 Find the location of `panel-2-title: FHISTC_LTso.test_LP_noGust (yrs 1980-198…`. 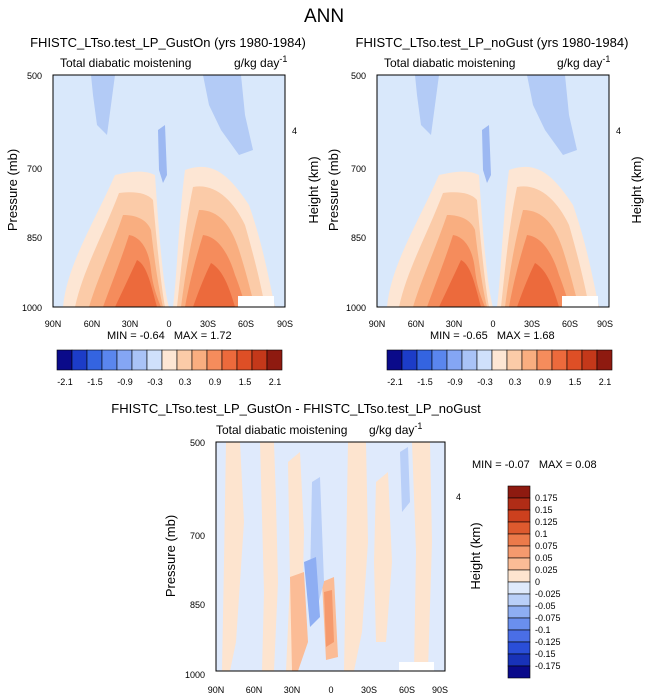

panel-2-title: FHISTC_LTso.test_LP_noGust (yrs 1980-198… is located at coordinates (492, 42).